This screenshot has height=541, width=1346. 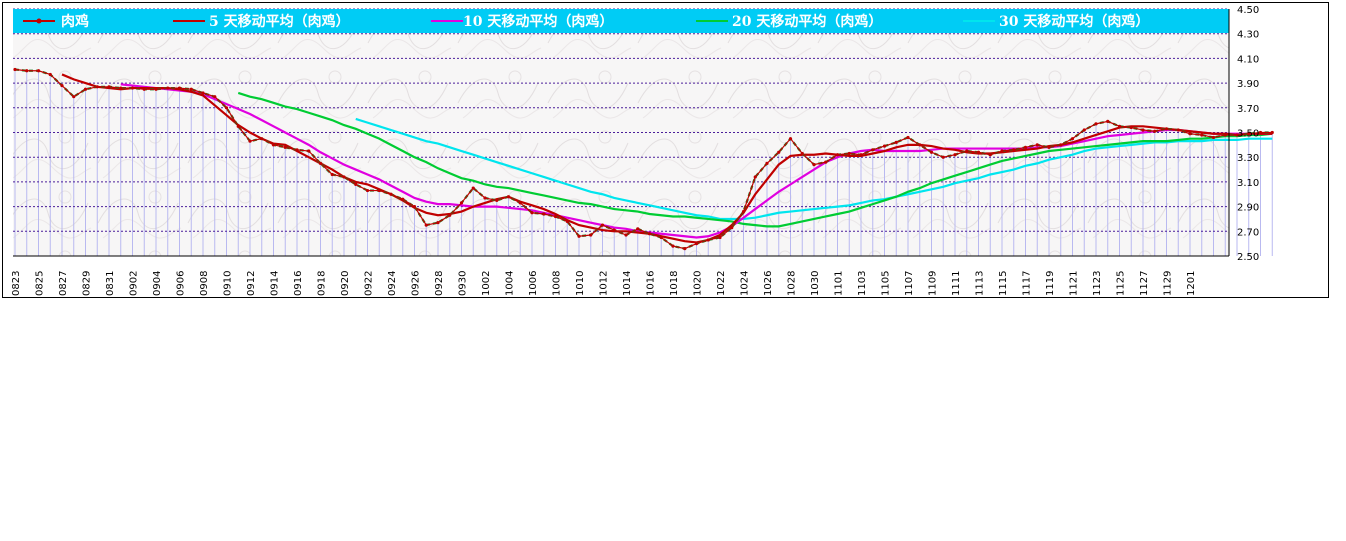 I want to click on x-tick-label: 0930, so click(x=463, y=283).